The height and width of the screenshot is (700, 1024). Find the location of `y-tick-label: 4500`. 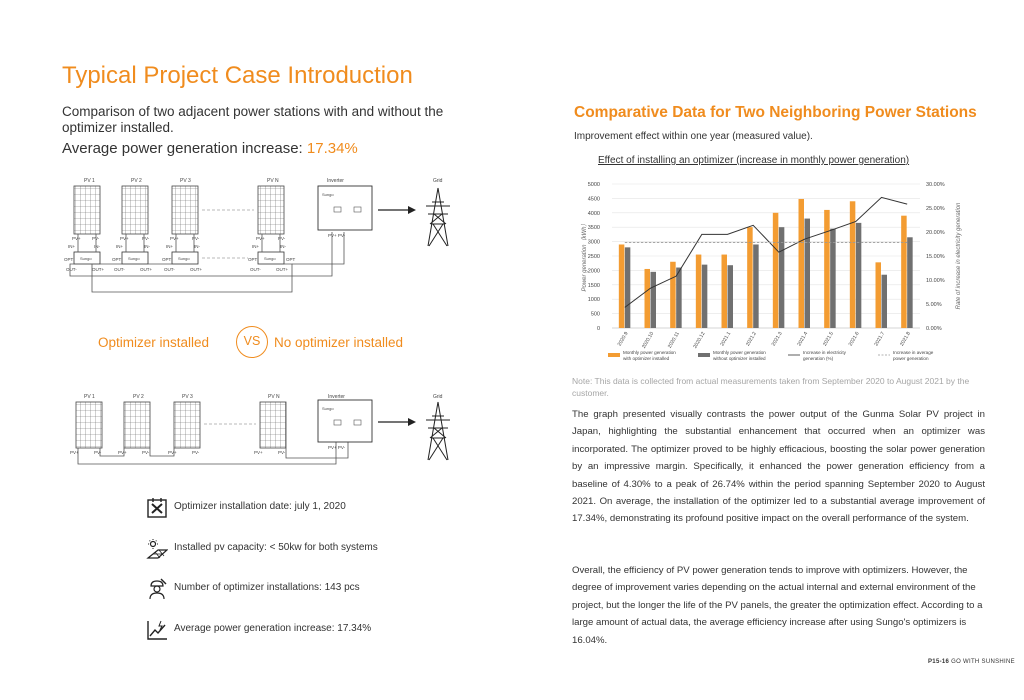

y-tick-label: 4500 is located at coordinates (594, 199).